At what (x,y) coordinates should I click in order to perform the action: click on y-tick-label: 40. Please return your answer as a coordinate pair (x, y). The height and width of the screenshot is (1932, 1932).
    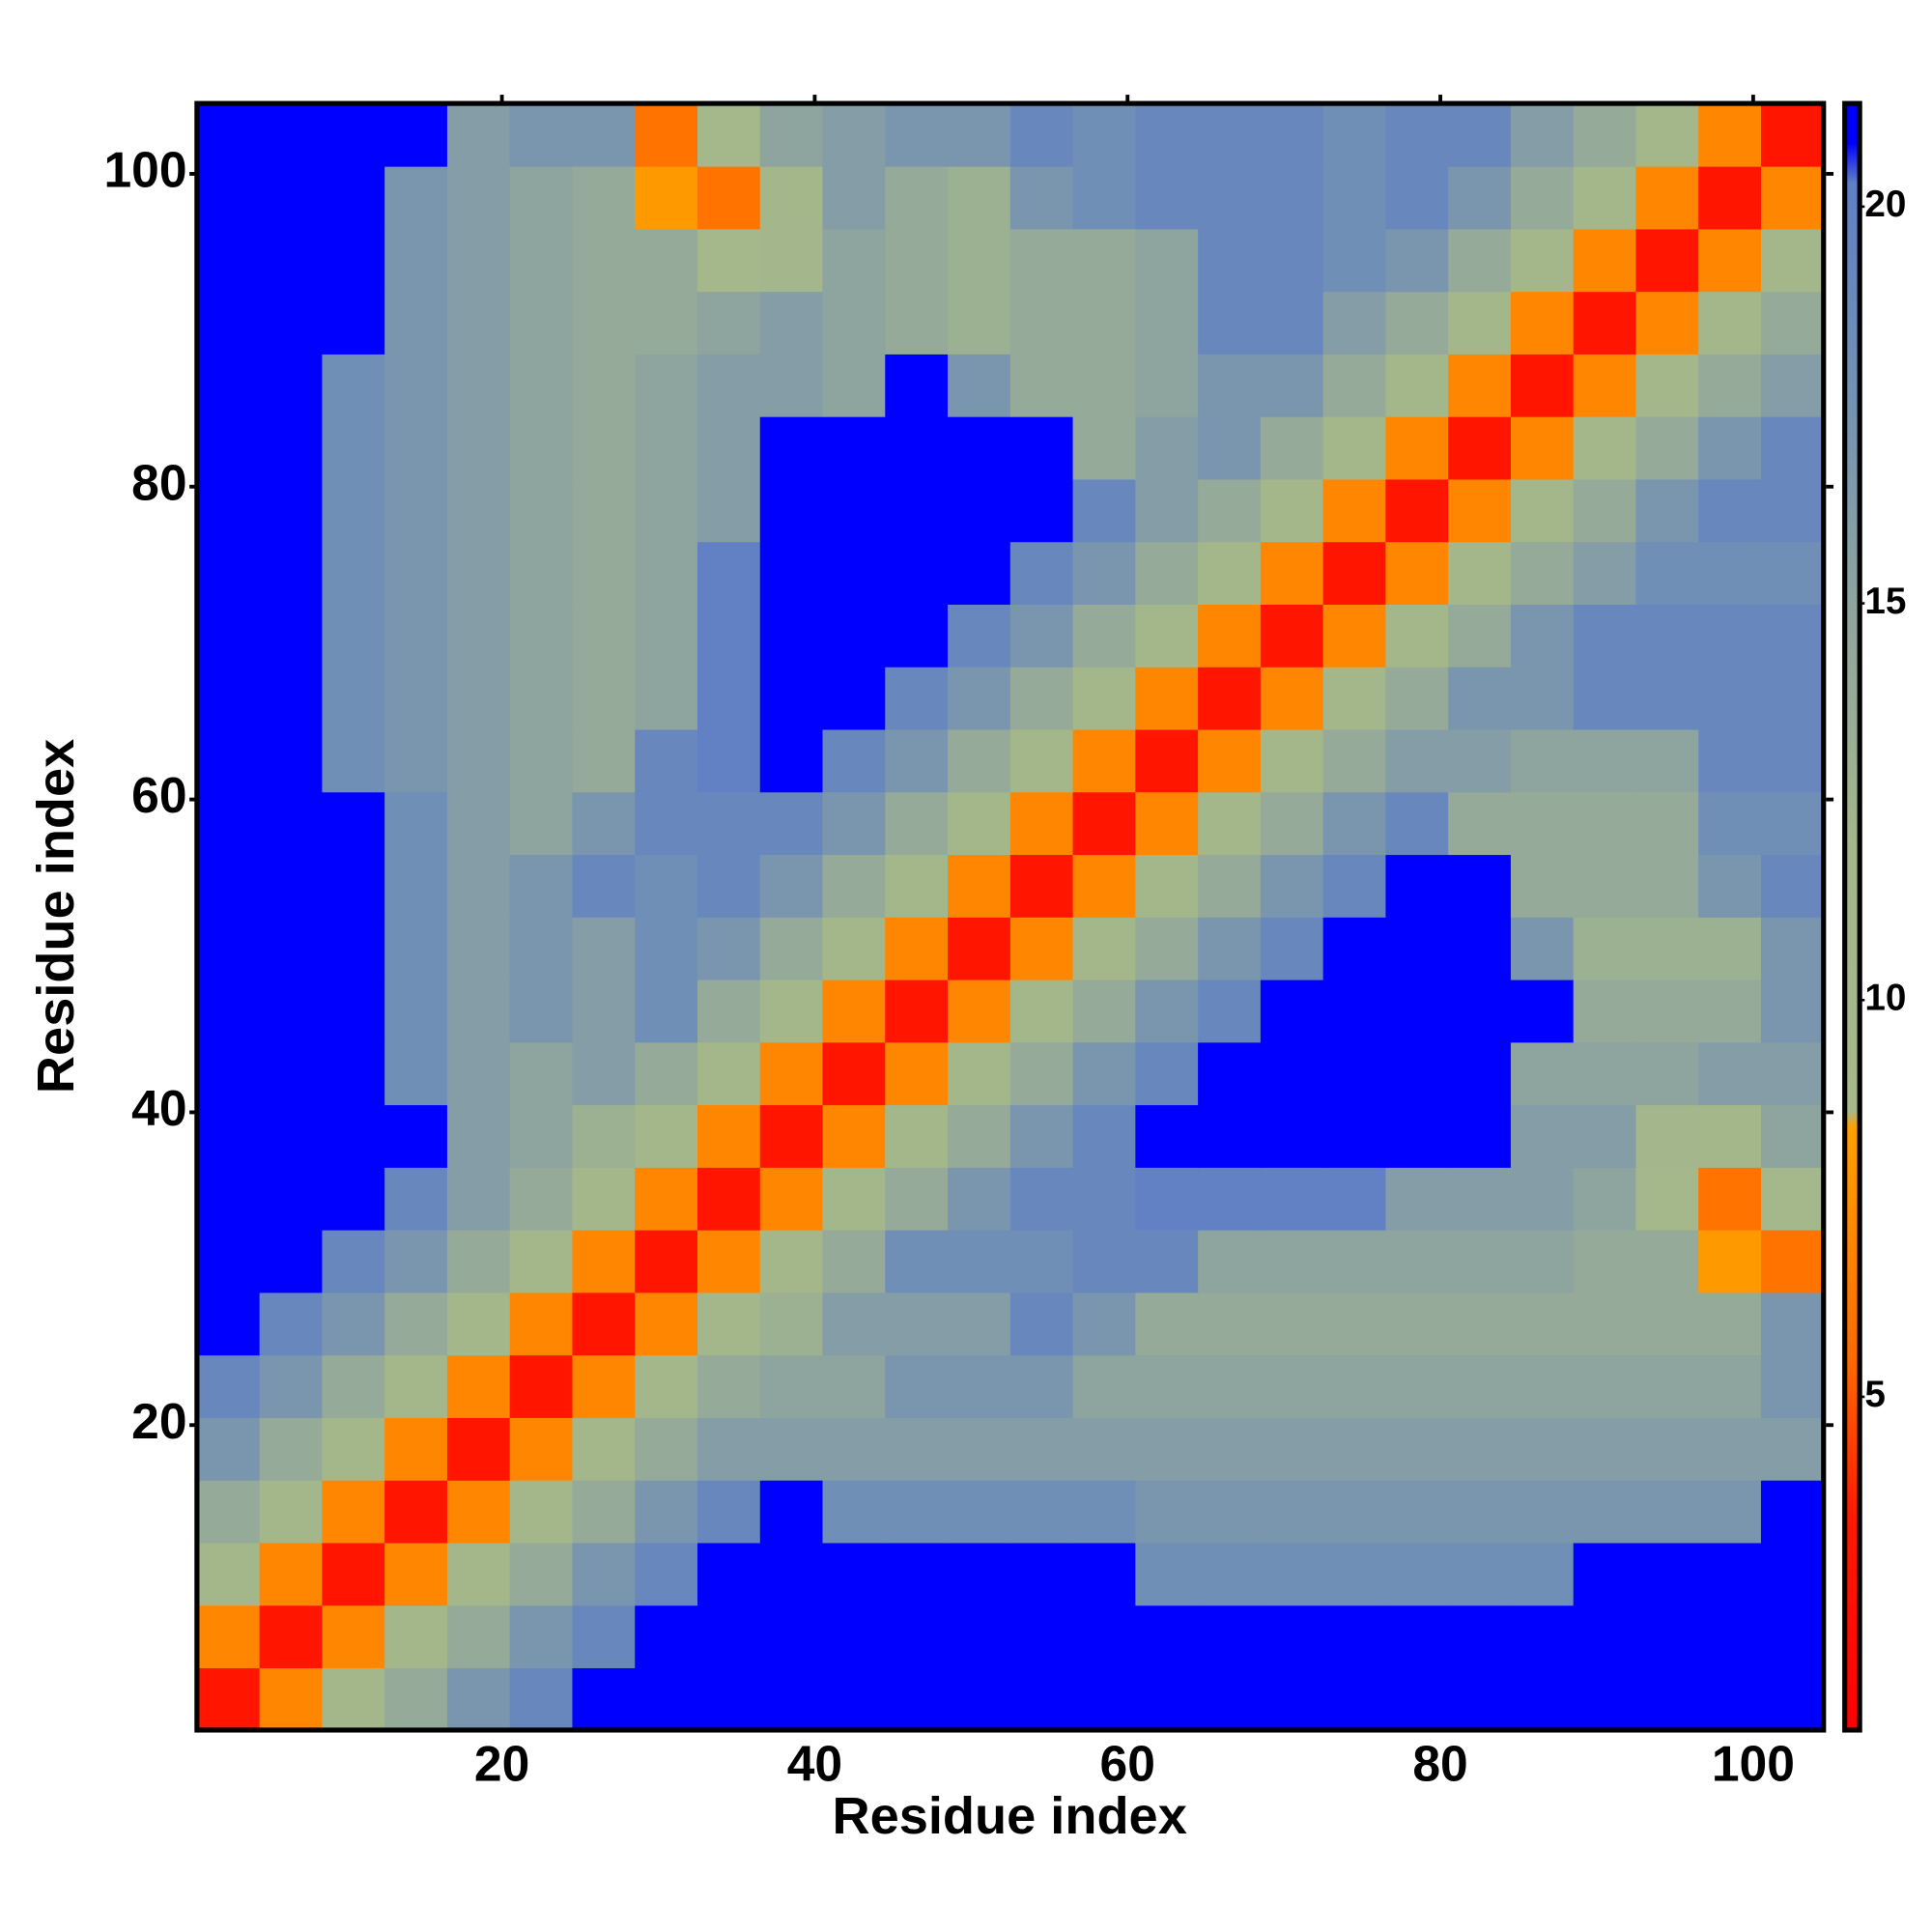
    Looking at the image, I should click on (158, 1108).